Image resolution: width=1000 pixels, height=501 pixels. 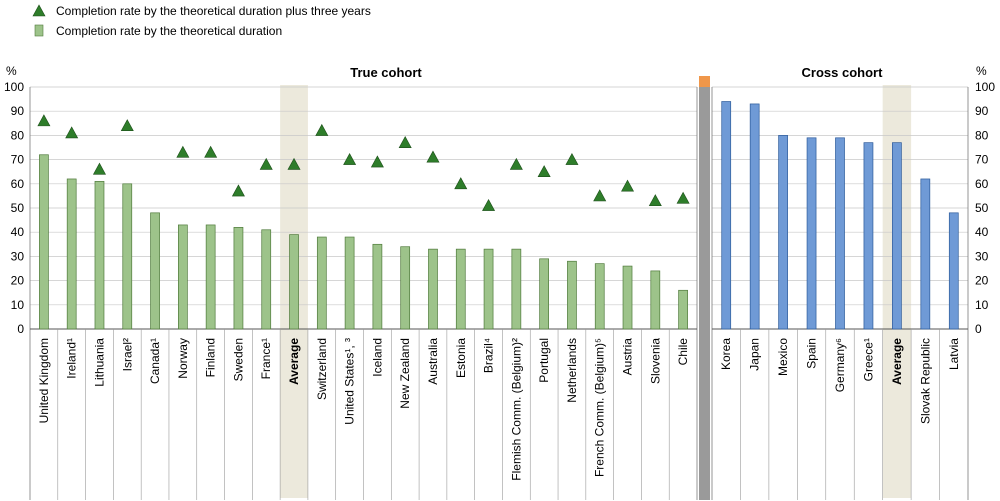 What do you see at coordinates (127, 256) in the screenshot?
I see `bar-israel2` at bounding box center [127, 256].